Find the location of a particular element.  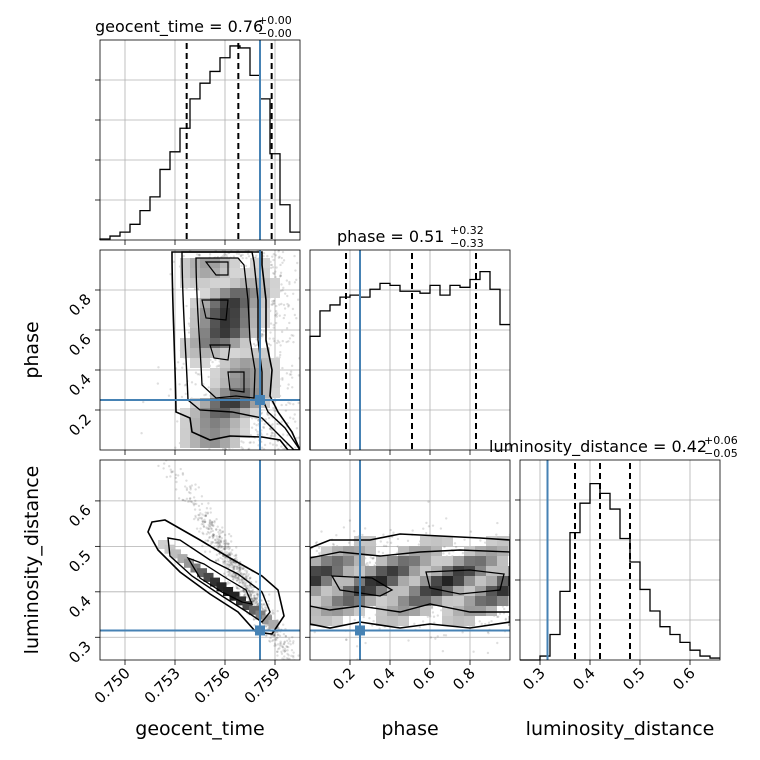

luminosity_distance-xtick-label-1: 0.4 is located at coordinates (584, 679).